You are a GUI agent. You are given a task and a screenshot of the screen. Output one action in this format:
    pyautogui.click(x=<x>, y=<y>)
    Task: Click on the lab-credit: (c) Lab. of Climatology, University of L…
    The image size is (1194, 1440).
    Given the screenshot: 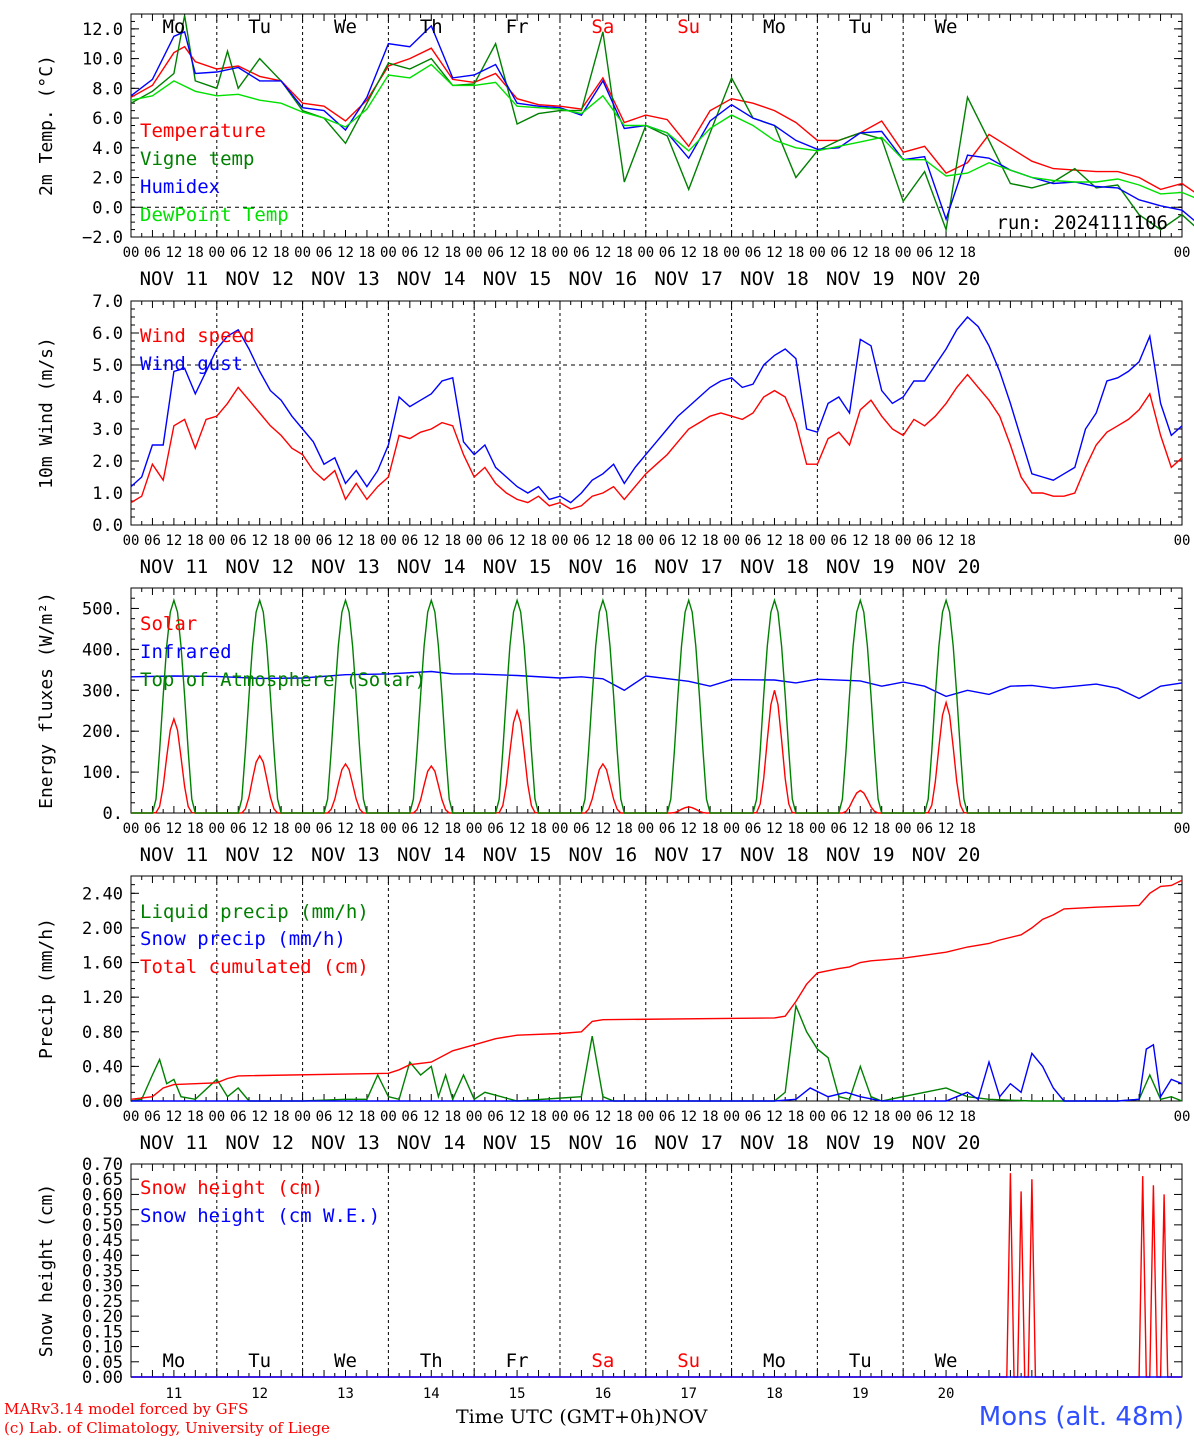 What is the action you would take?
    pyautogui.click(x=167, y=1428)
    